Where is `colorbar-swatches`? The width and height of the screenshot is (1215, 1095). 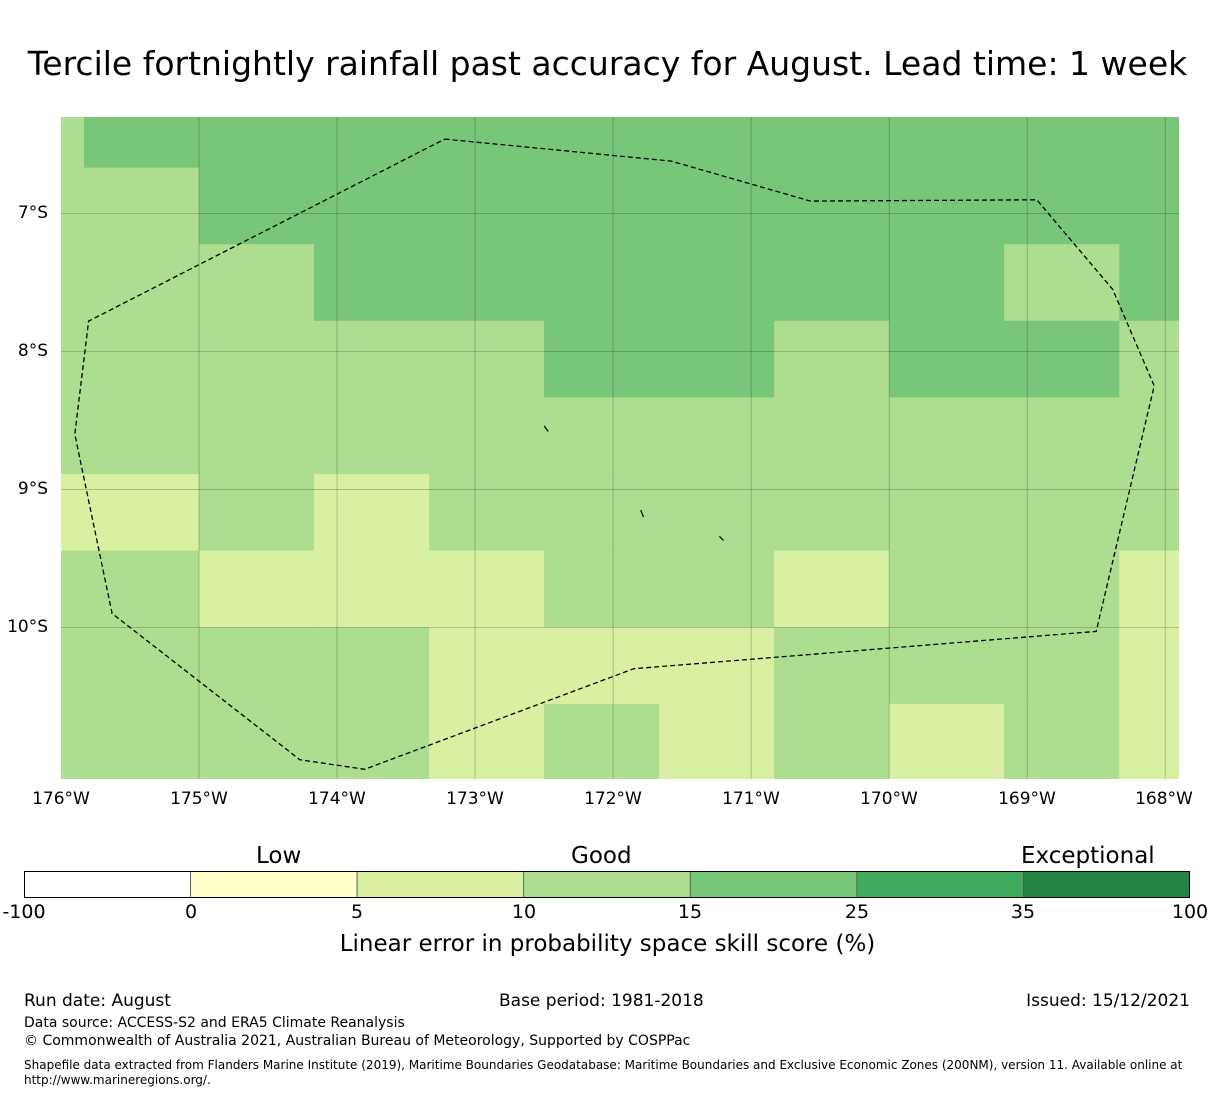
colorbar-swatches is located at coordinates (607, 884).